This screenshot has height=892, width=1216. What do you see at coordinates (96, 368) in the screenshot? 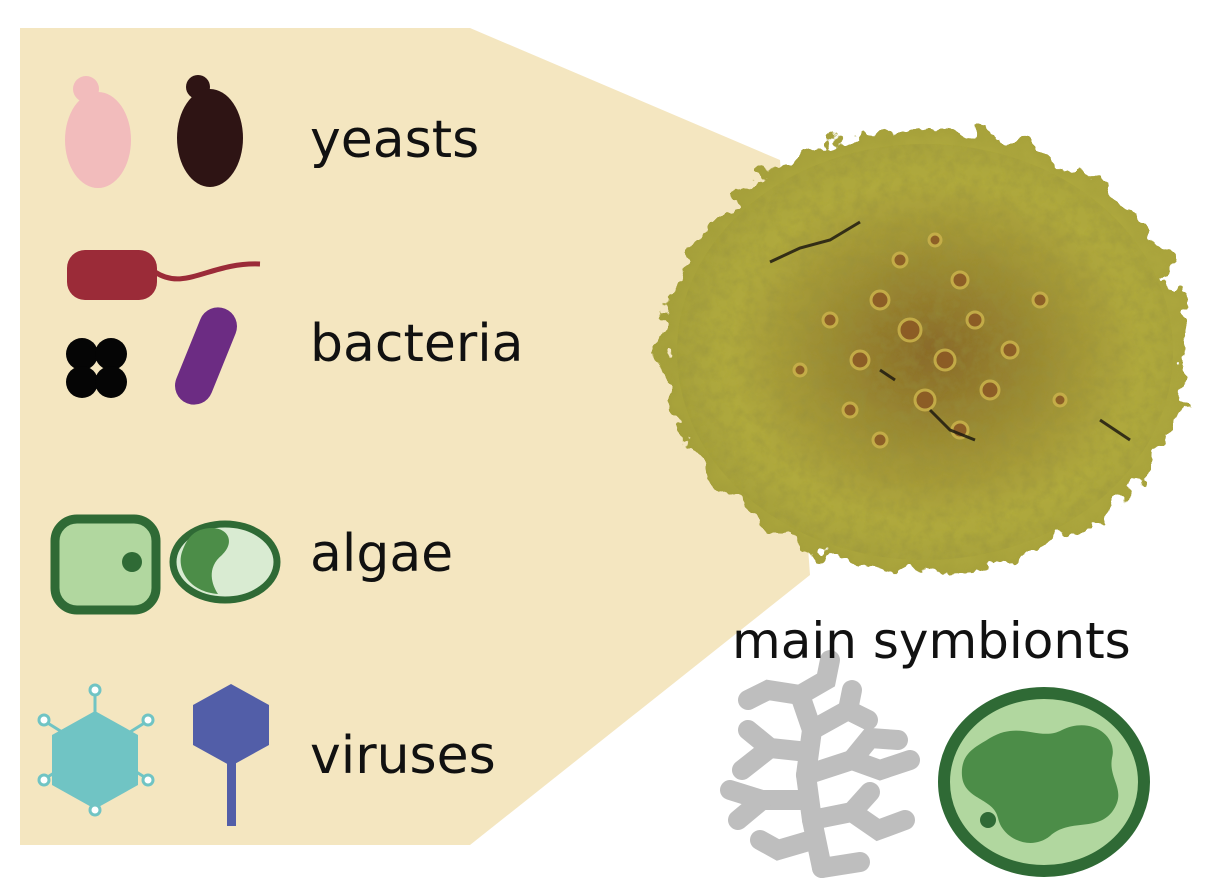
I see `coccus-cluster-icon` at bounding box center [96, 368].